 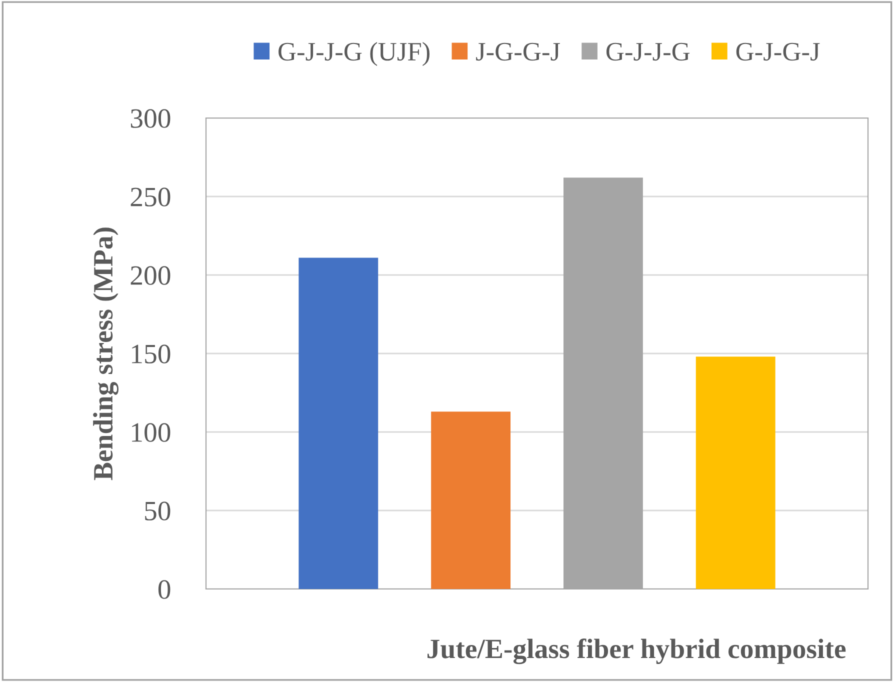 What do you see at coordinates (354, 54) in the screenshot?
I see `legend-label: G-J-J-G (UJF)` at bounding box center [354, 54].